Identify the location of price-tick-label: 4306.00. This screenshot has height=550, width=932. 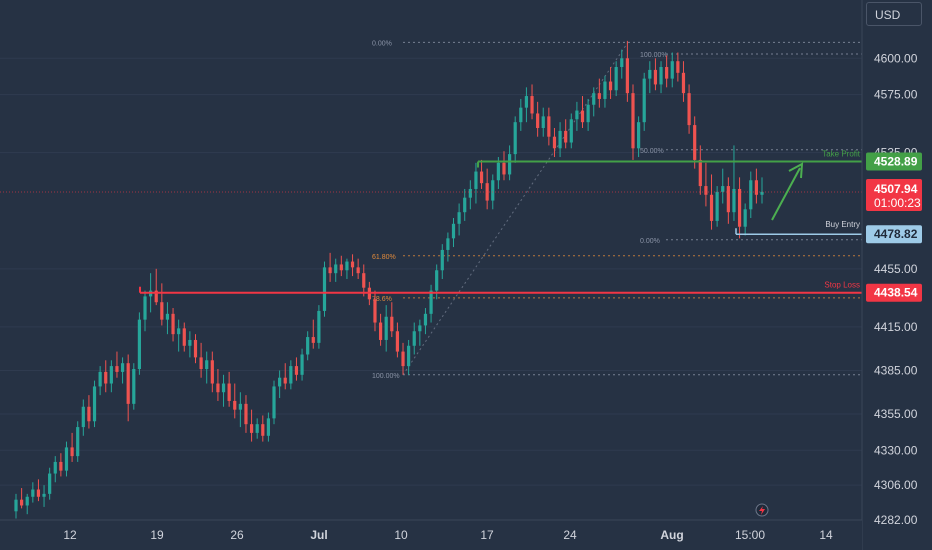
(896, 485).